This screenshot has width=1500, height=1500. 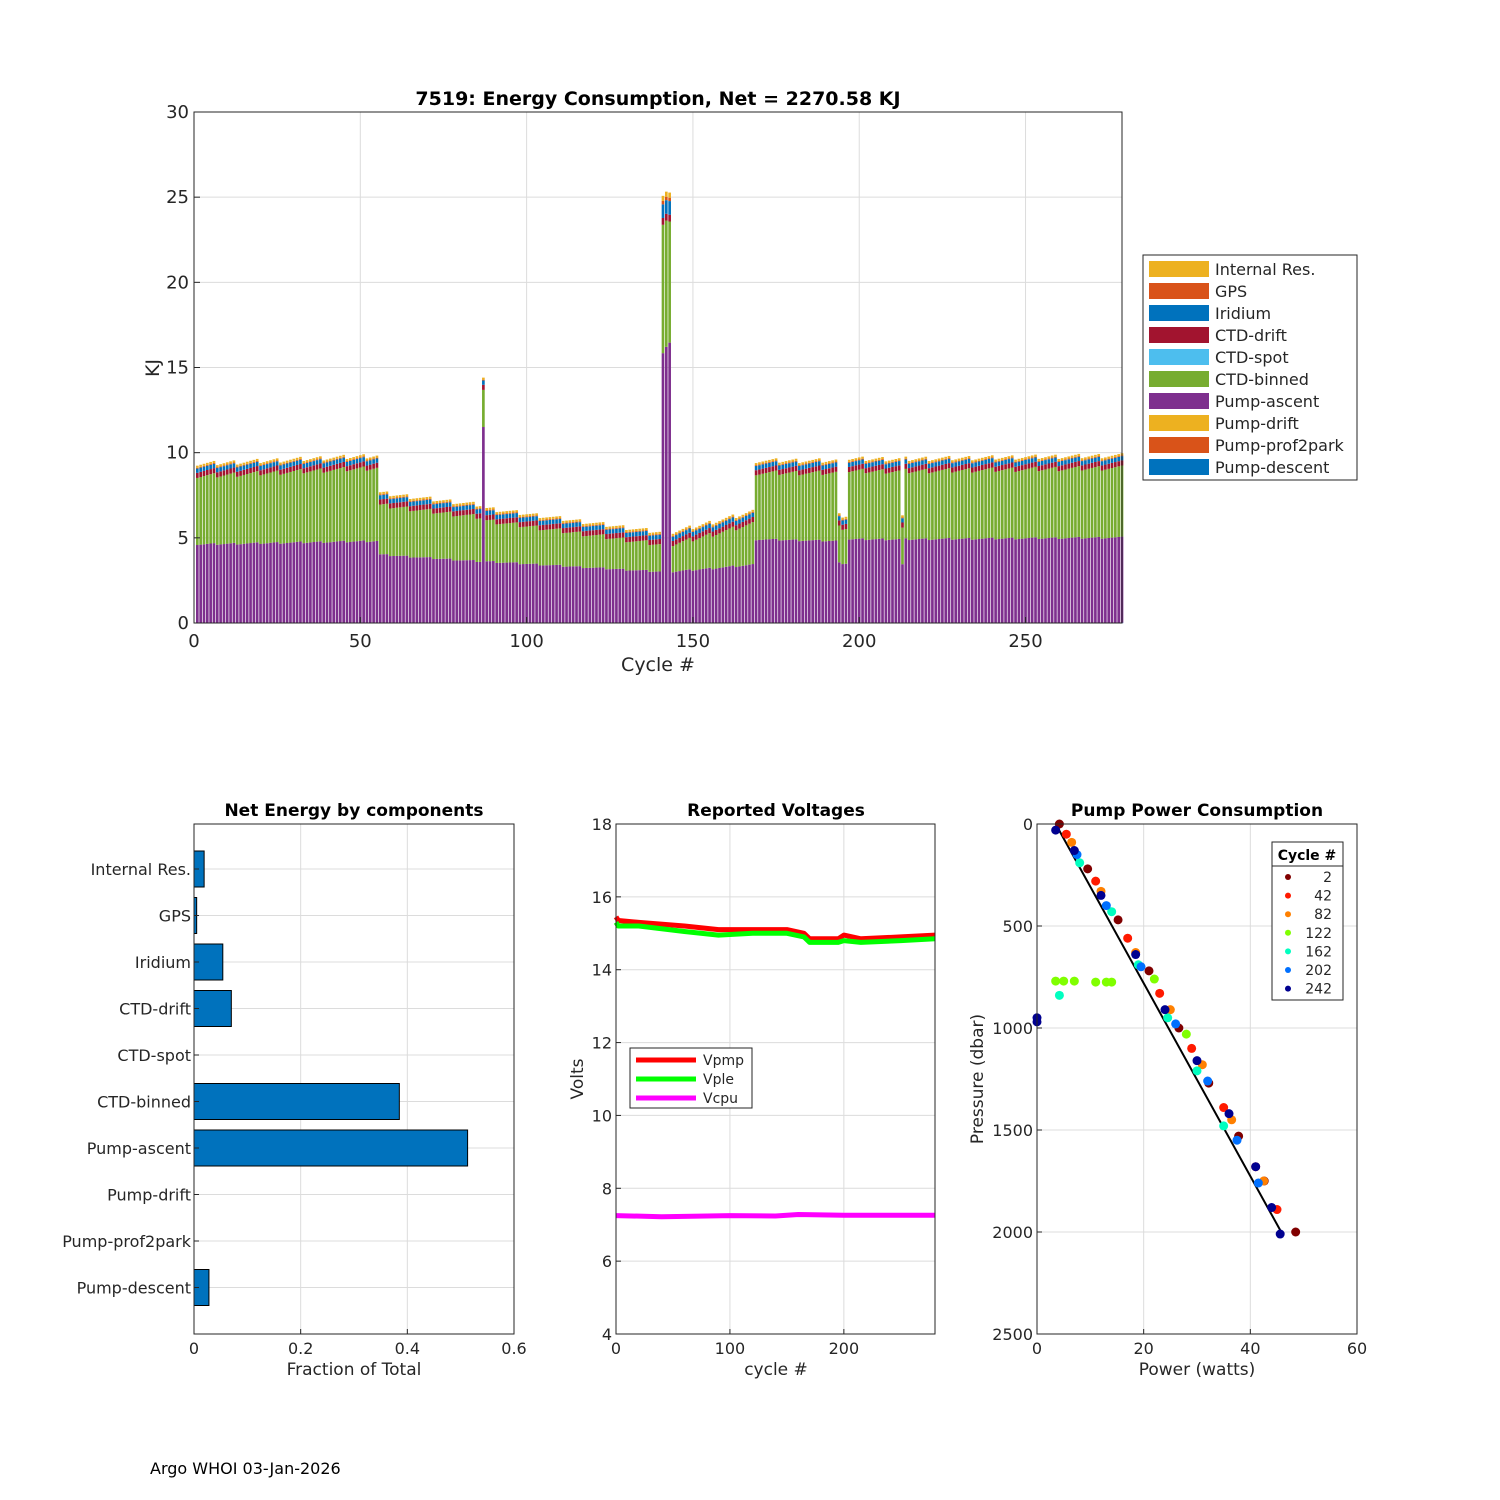 What do you see at coordinates (1288, 970) in the screenshot?
I see `pump-legend-marker` at bounding box center [1288, 970].